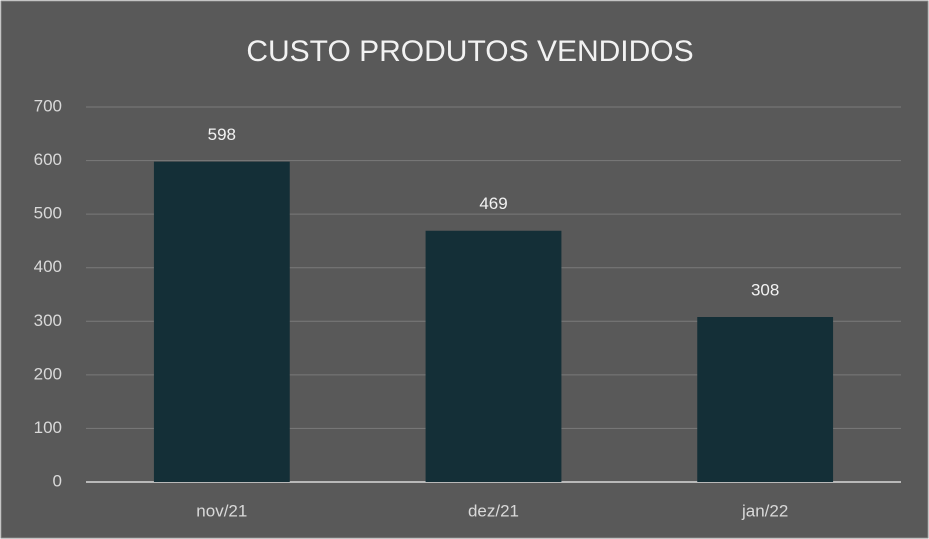  I want to click on y-tick-label: 400, so click(48, 266).